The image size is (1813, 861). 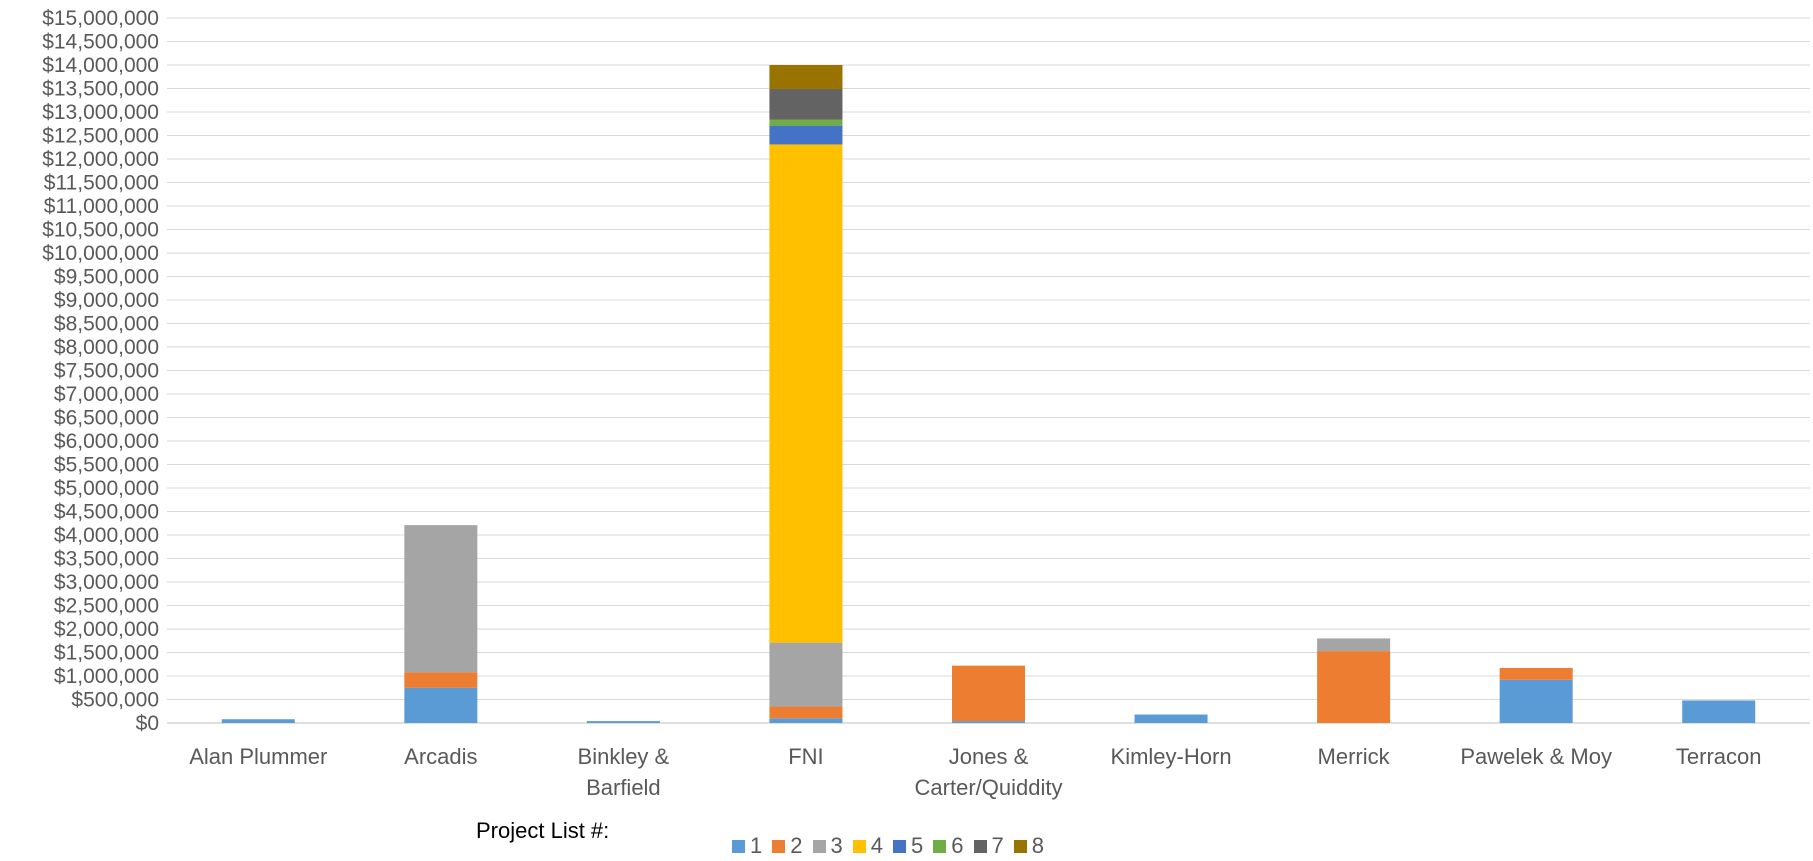 What do you see at coordinates (543, 830) in the screenshot?
I see `legend-title: Project List #:` at bounding box center [543, 830].